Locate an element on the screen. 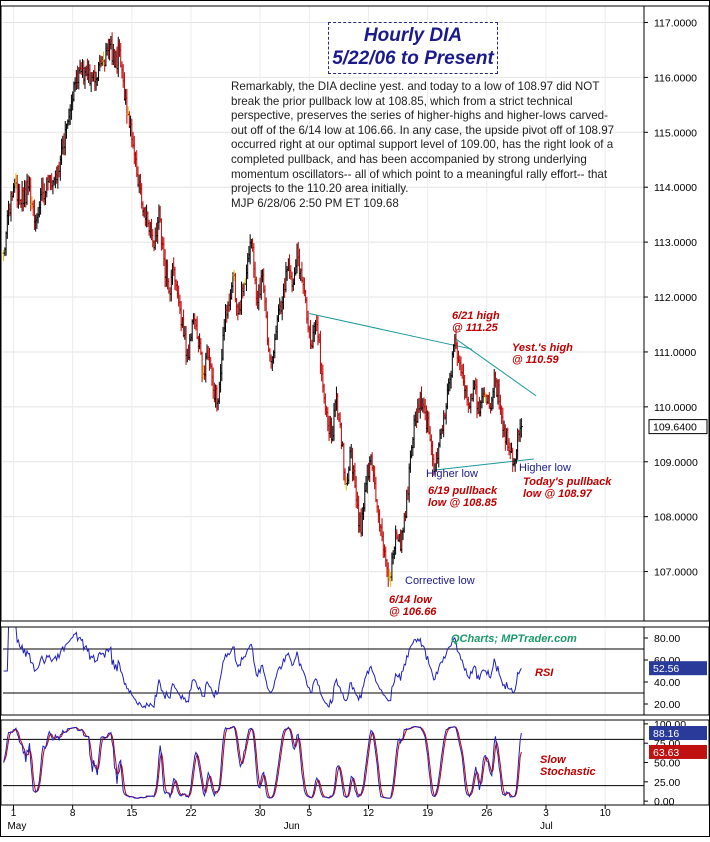 The image size is (710, 842). stochastic-label: Slow Stochastic is located at coordinates (568, 766).